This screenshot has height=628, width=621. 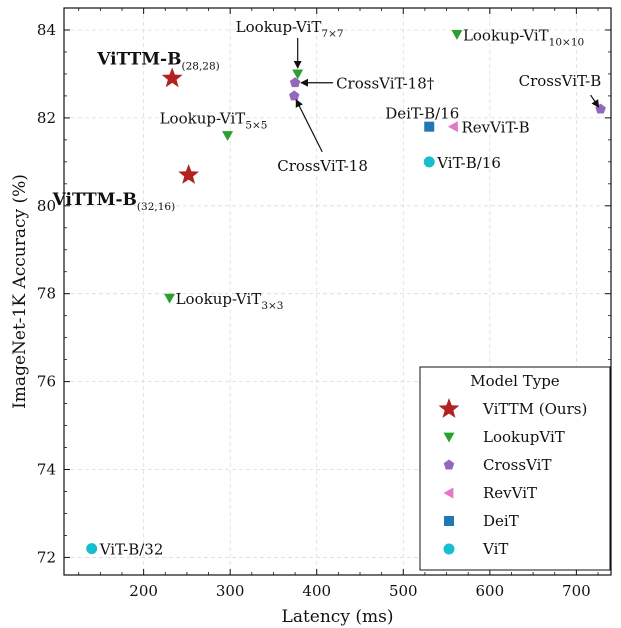 I want to click on point-label: Lookup-ViT10×10, so click(x=523, y=37).